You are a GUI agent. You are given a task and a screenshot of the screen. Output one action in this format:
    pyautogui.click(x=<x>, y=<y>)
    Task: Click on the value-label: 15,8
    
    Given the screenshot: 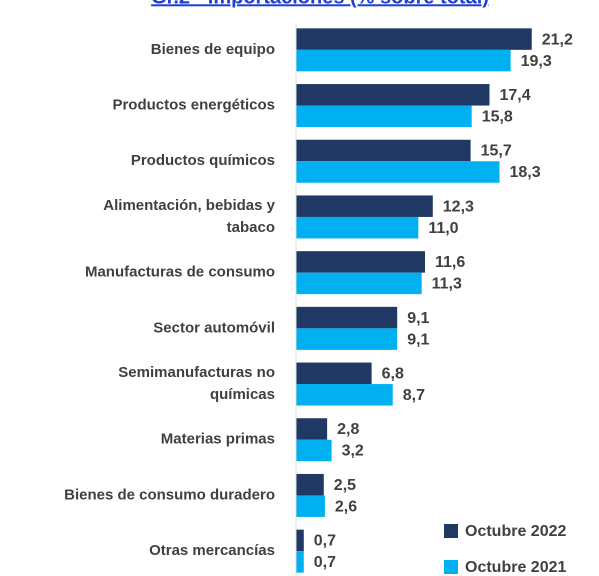 What is the action you would take?
    pyautogui.click(x=497, y=117)
    